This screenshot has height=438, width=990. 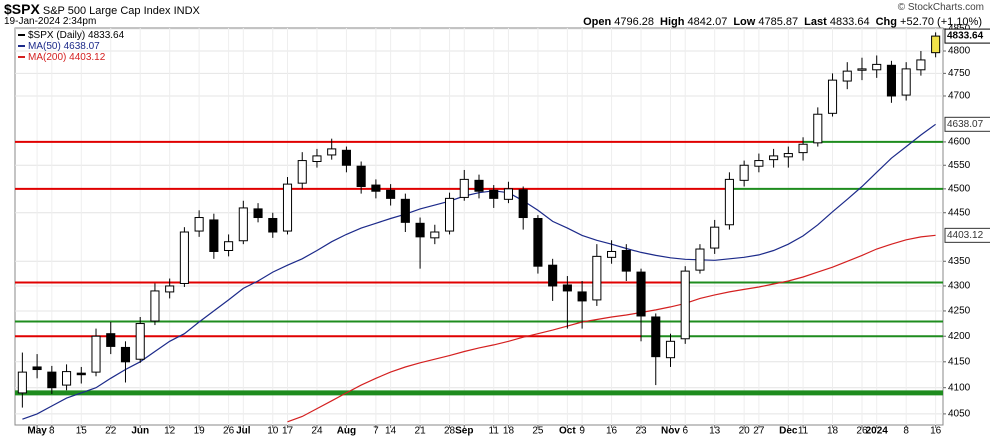 What do you see at coordinates (959, 261) in the screenshot?
I see `y-tick-label: 4350` at bounding box center [959, 261].